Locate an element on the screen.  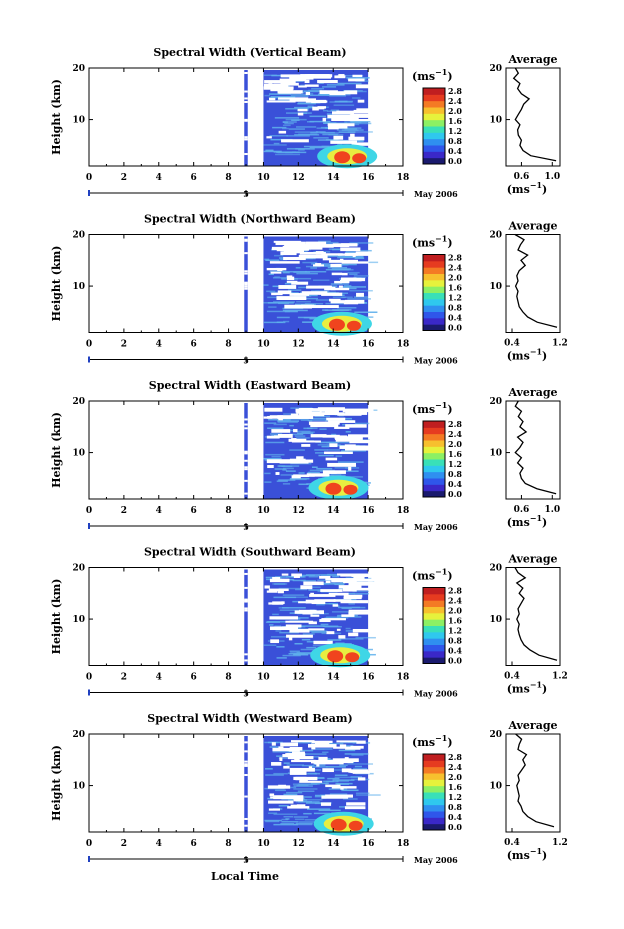
colorbar-tick-label: 2.4 is located at coordinates (455, 101).